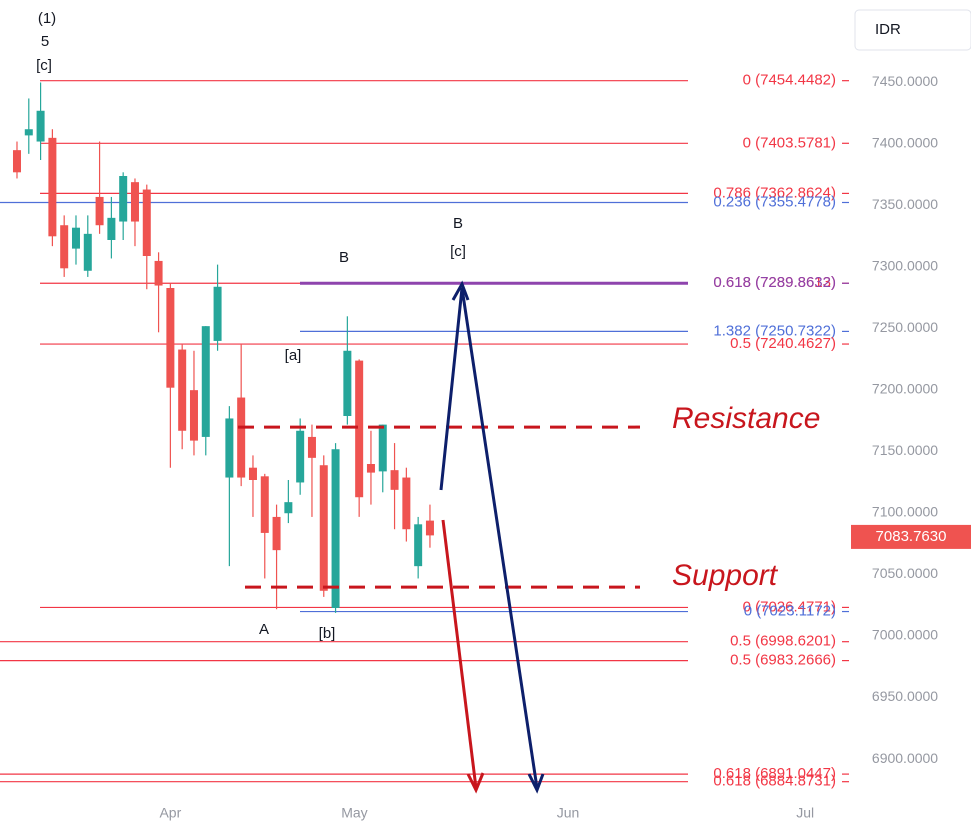 Image resolution: width=971 pixels, height=824 pixels. What do you see at coordinates (774, 330) in the screenshot?
I see `fib-label: 1.382 (7250.7322)` at bounding box center [774, 330].